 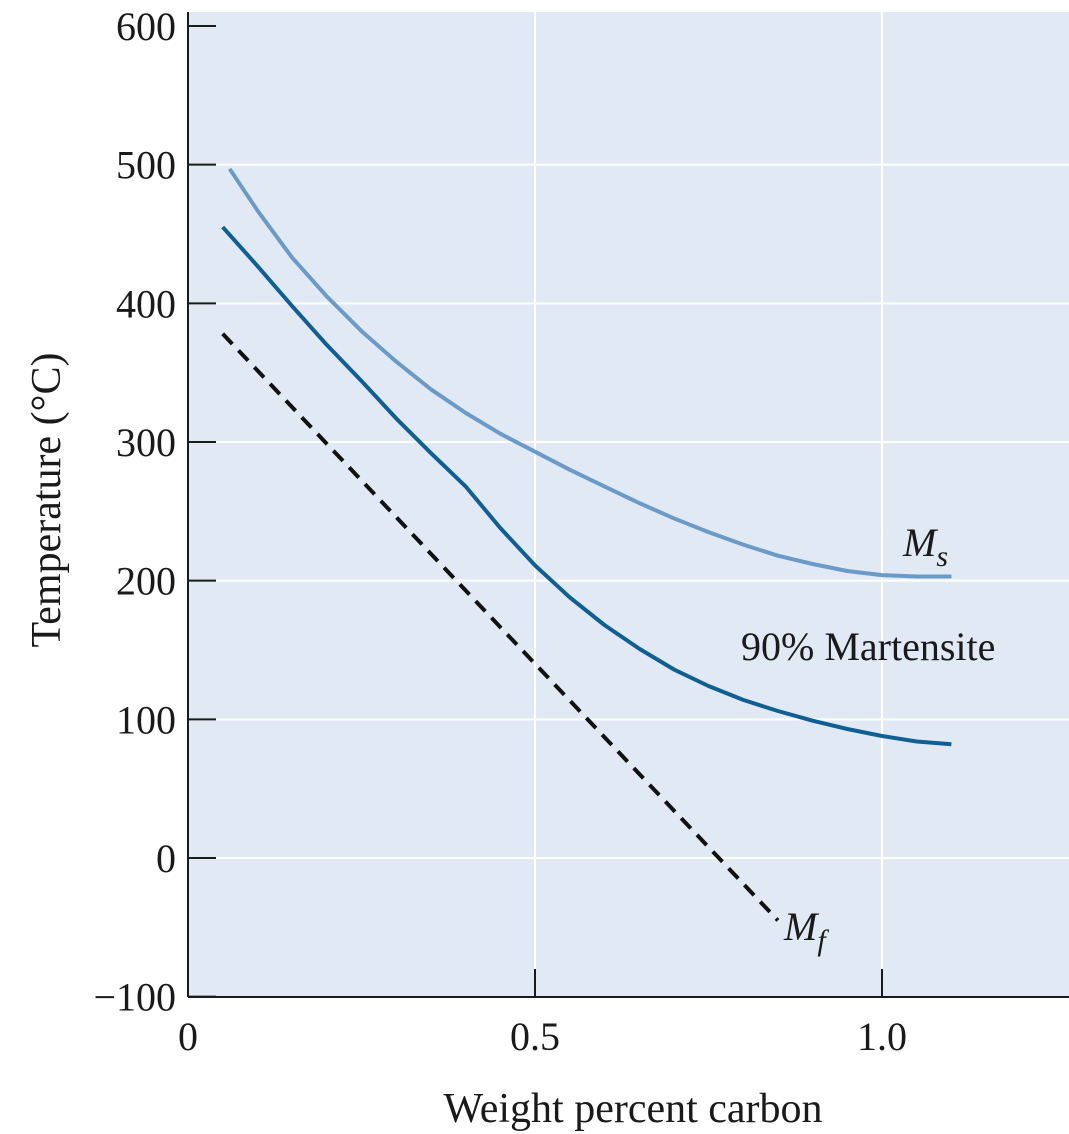 What do you see at coordinates (632, 1109) in the screenshot?
I see `x-axis-title: Weight percent carbon` at bounding box center [632, 1109].